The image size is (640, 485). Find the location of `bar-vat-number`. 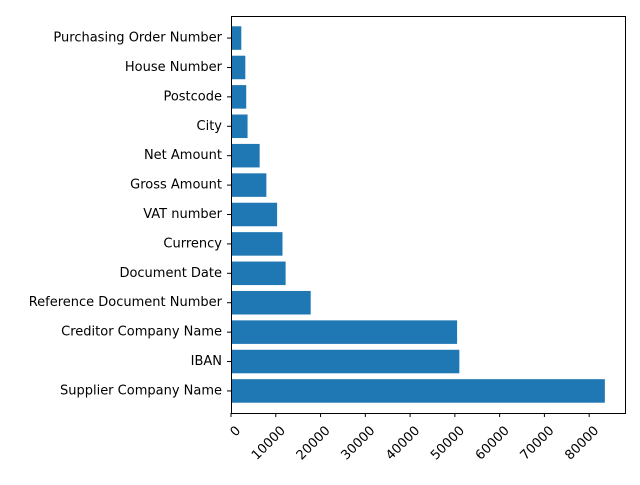

bar-vat-number is located at coordinates (254, 214).